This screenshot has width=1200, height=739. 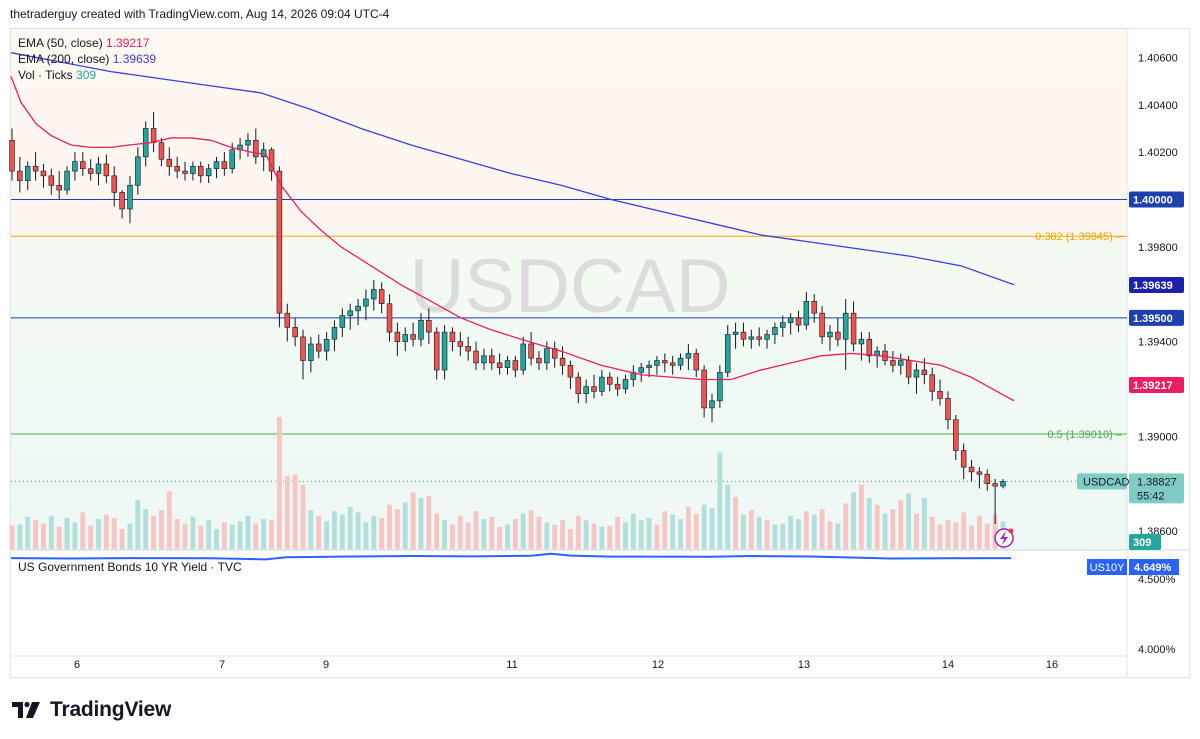 What do you see at coordinates (130, 567) in the screenshot?
I see `sub-pane-legend: US Government Bonds 10 YR Yield · TVC` at bounding box center [130, 567].